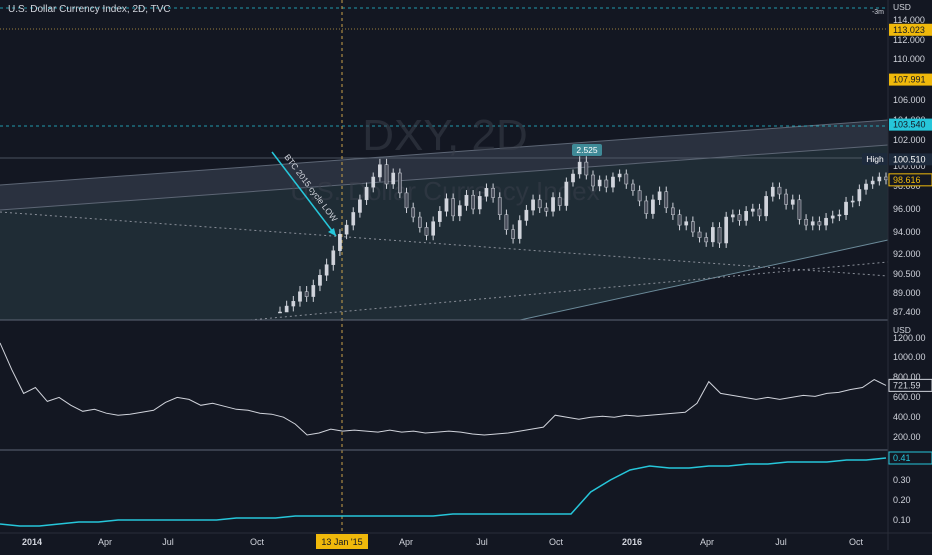 The image size is (932, 555). Describe the element at coordinates (907, 385) in the screenshot. I see `pane2-last-value: 721.59` at that location.